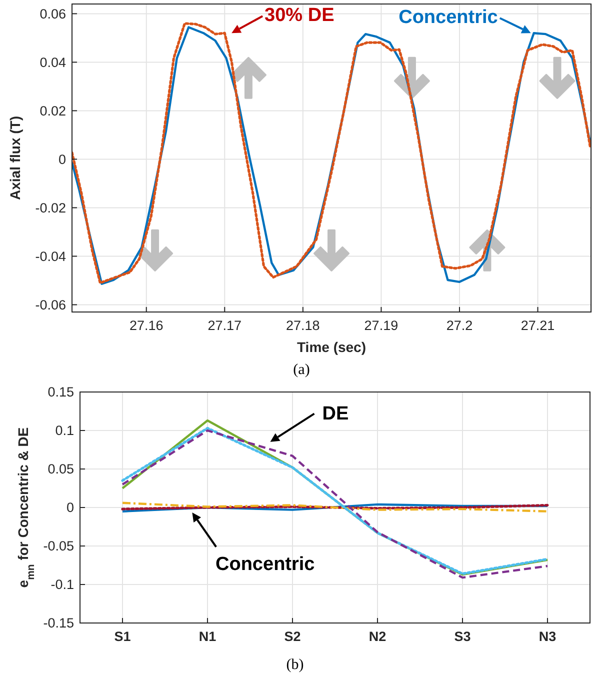  Describe the element at coordinates (61, 392) in the screenshot. I see `y-tick-label: 0.15` at that location.